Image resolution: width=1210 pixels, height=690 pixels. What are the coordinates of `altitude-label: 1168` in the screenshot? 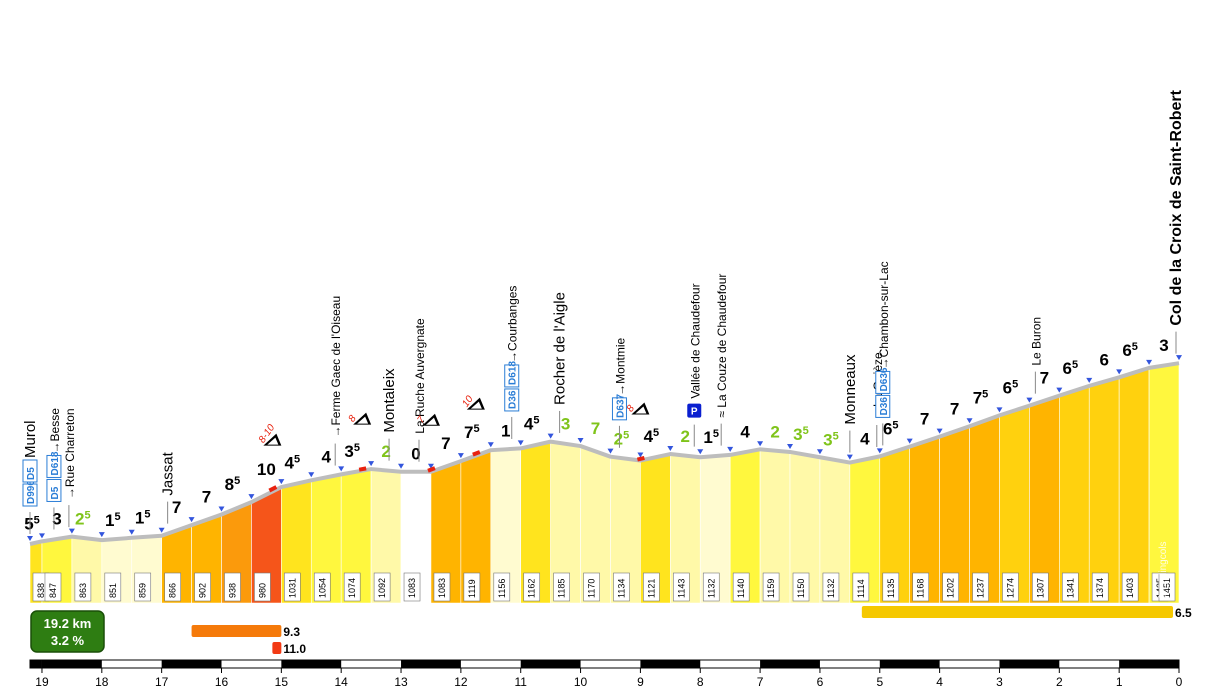 It's located at (921, 588).